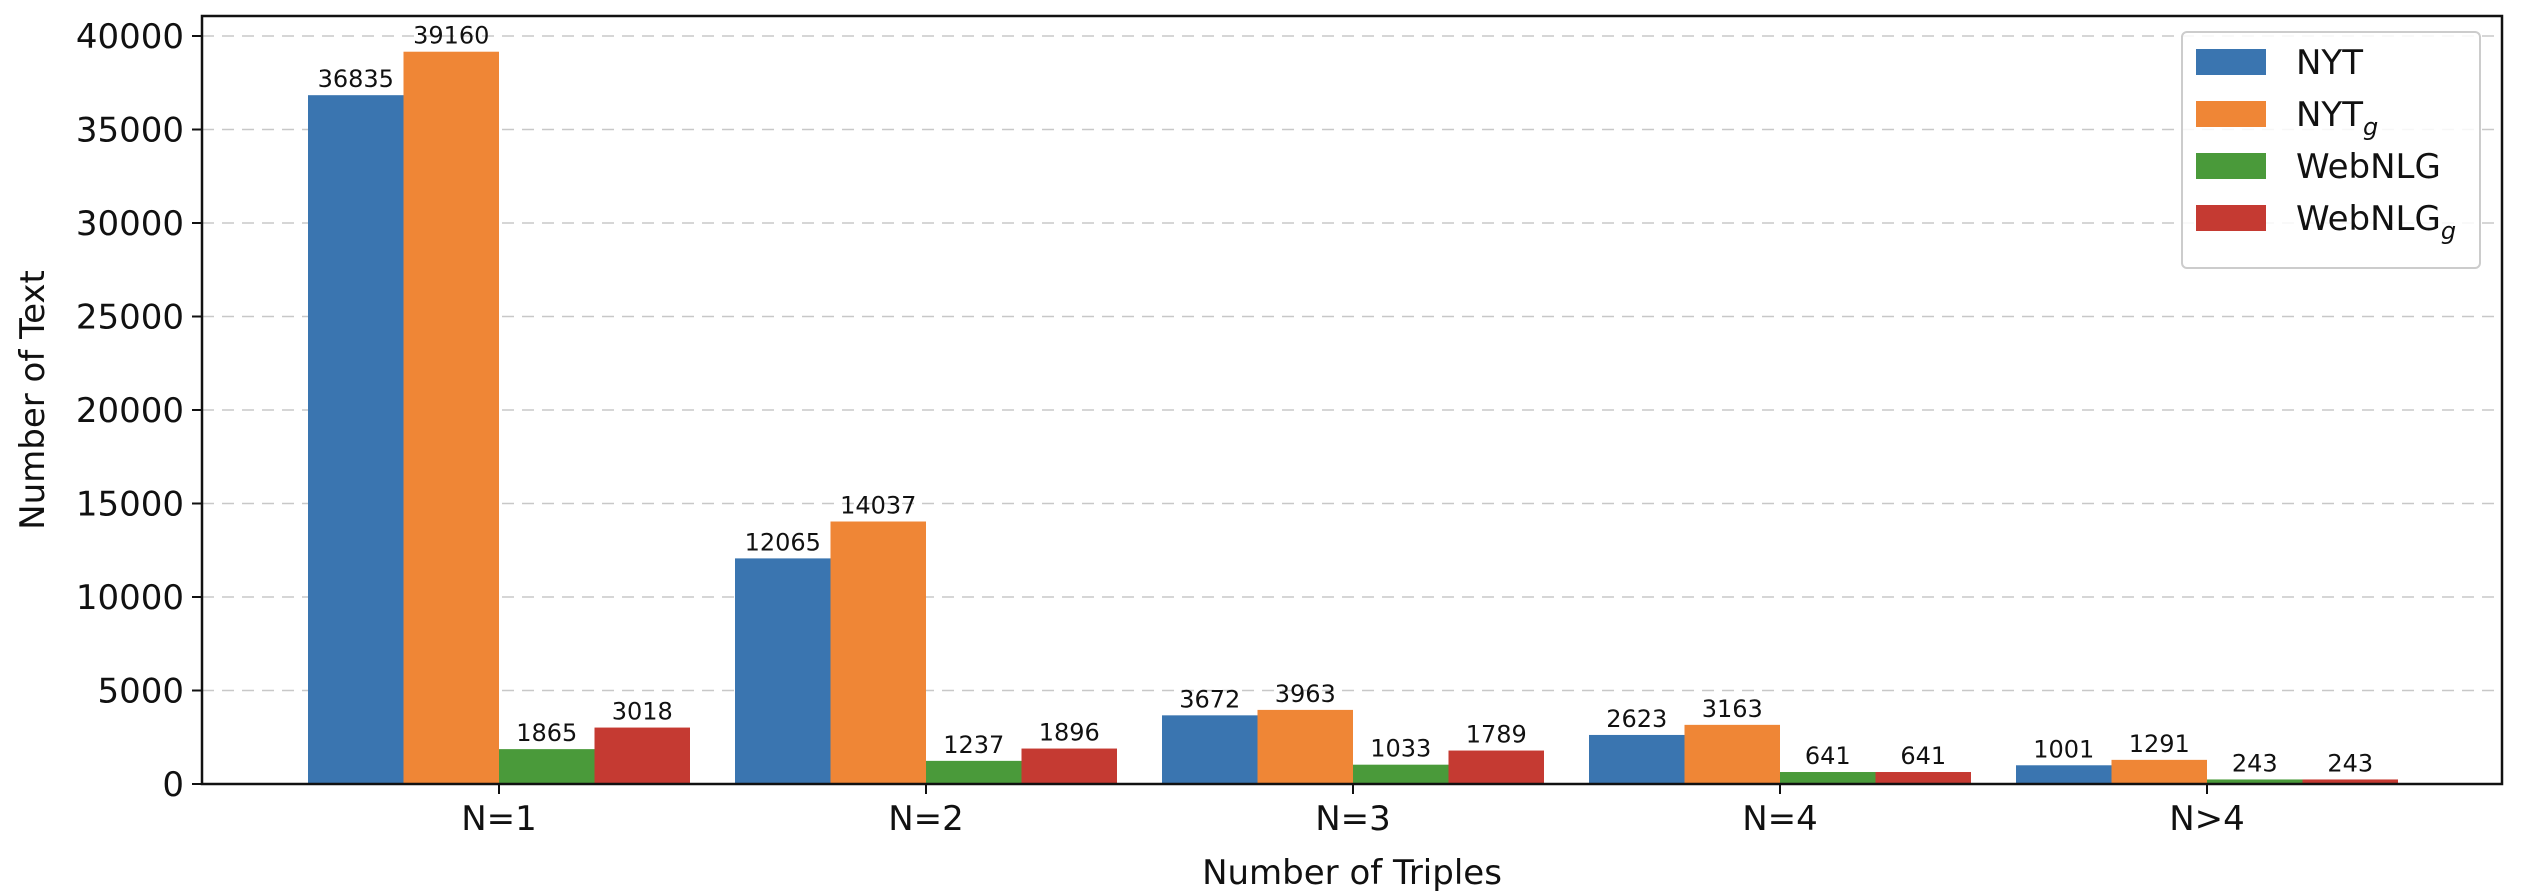 This screenshot has width=2536, height=892. I want to click on bar-WebNLG-N=4, so click(1828, 778).